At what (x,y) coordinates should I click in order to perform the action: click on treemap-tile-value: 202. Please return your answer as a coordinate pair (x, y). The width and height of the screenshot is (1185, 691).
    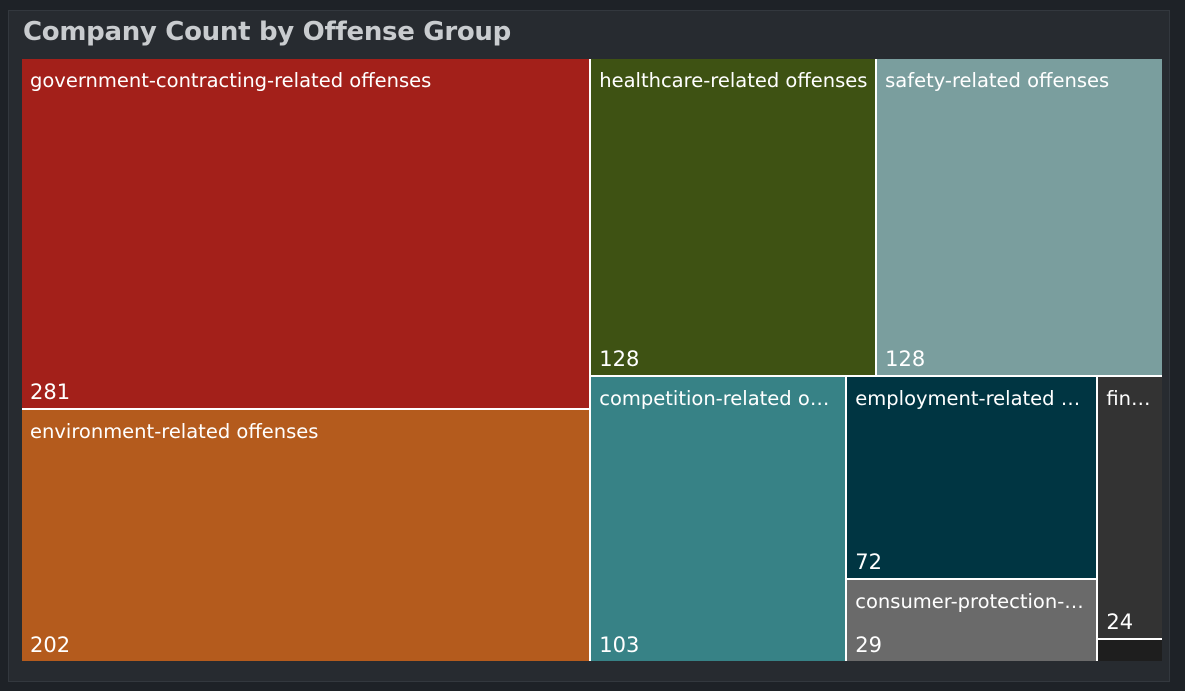
    Looking at the image, I should click on (50, 644).